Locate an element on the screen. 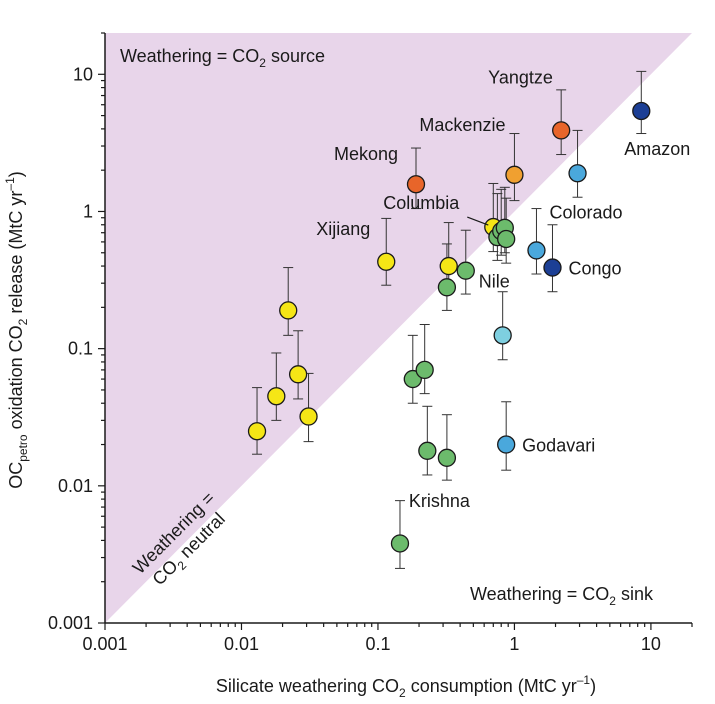 The width and height of the screenshot is (715, 704). point-xijiang is located at coordinates (386, 261).